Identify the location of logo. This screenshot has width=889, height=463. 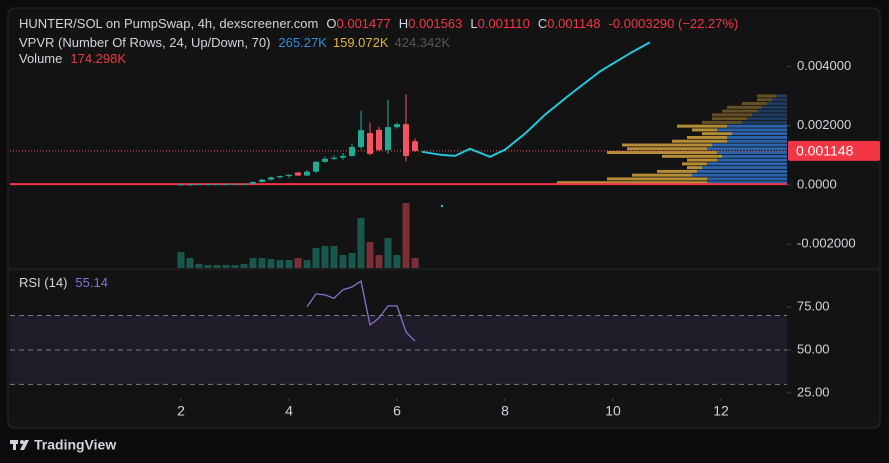
(19, 445).